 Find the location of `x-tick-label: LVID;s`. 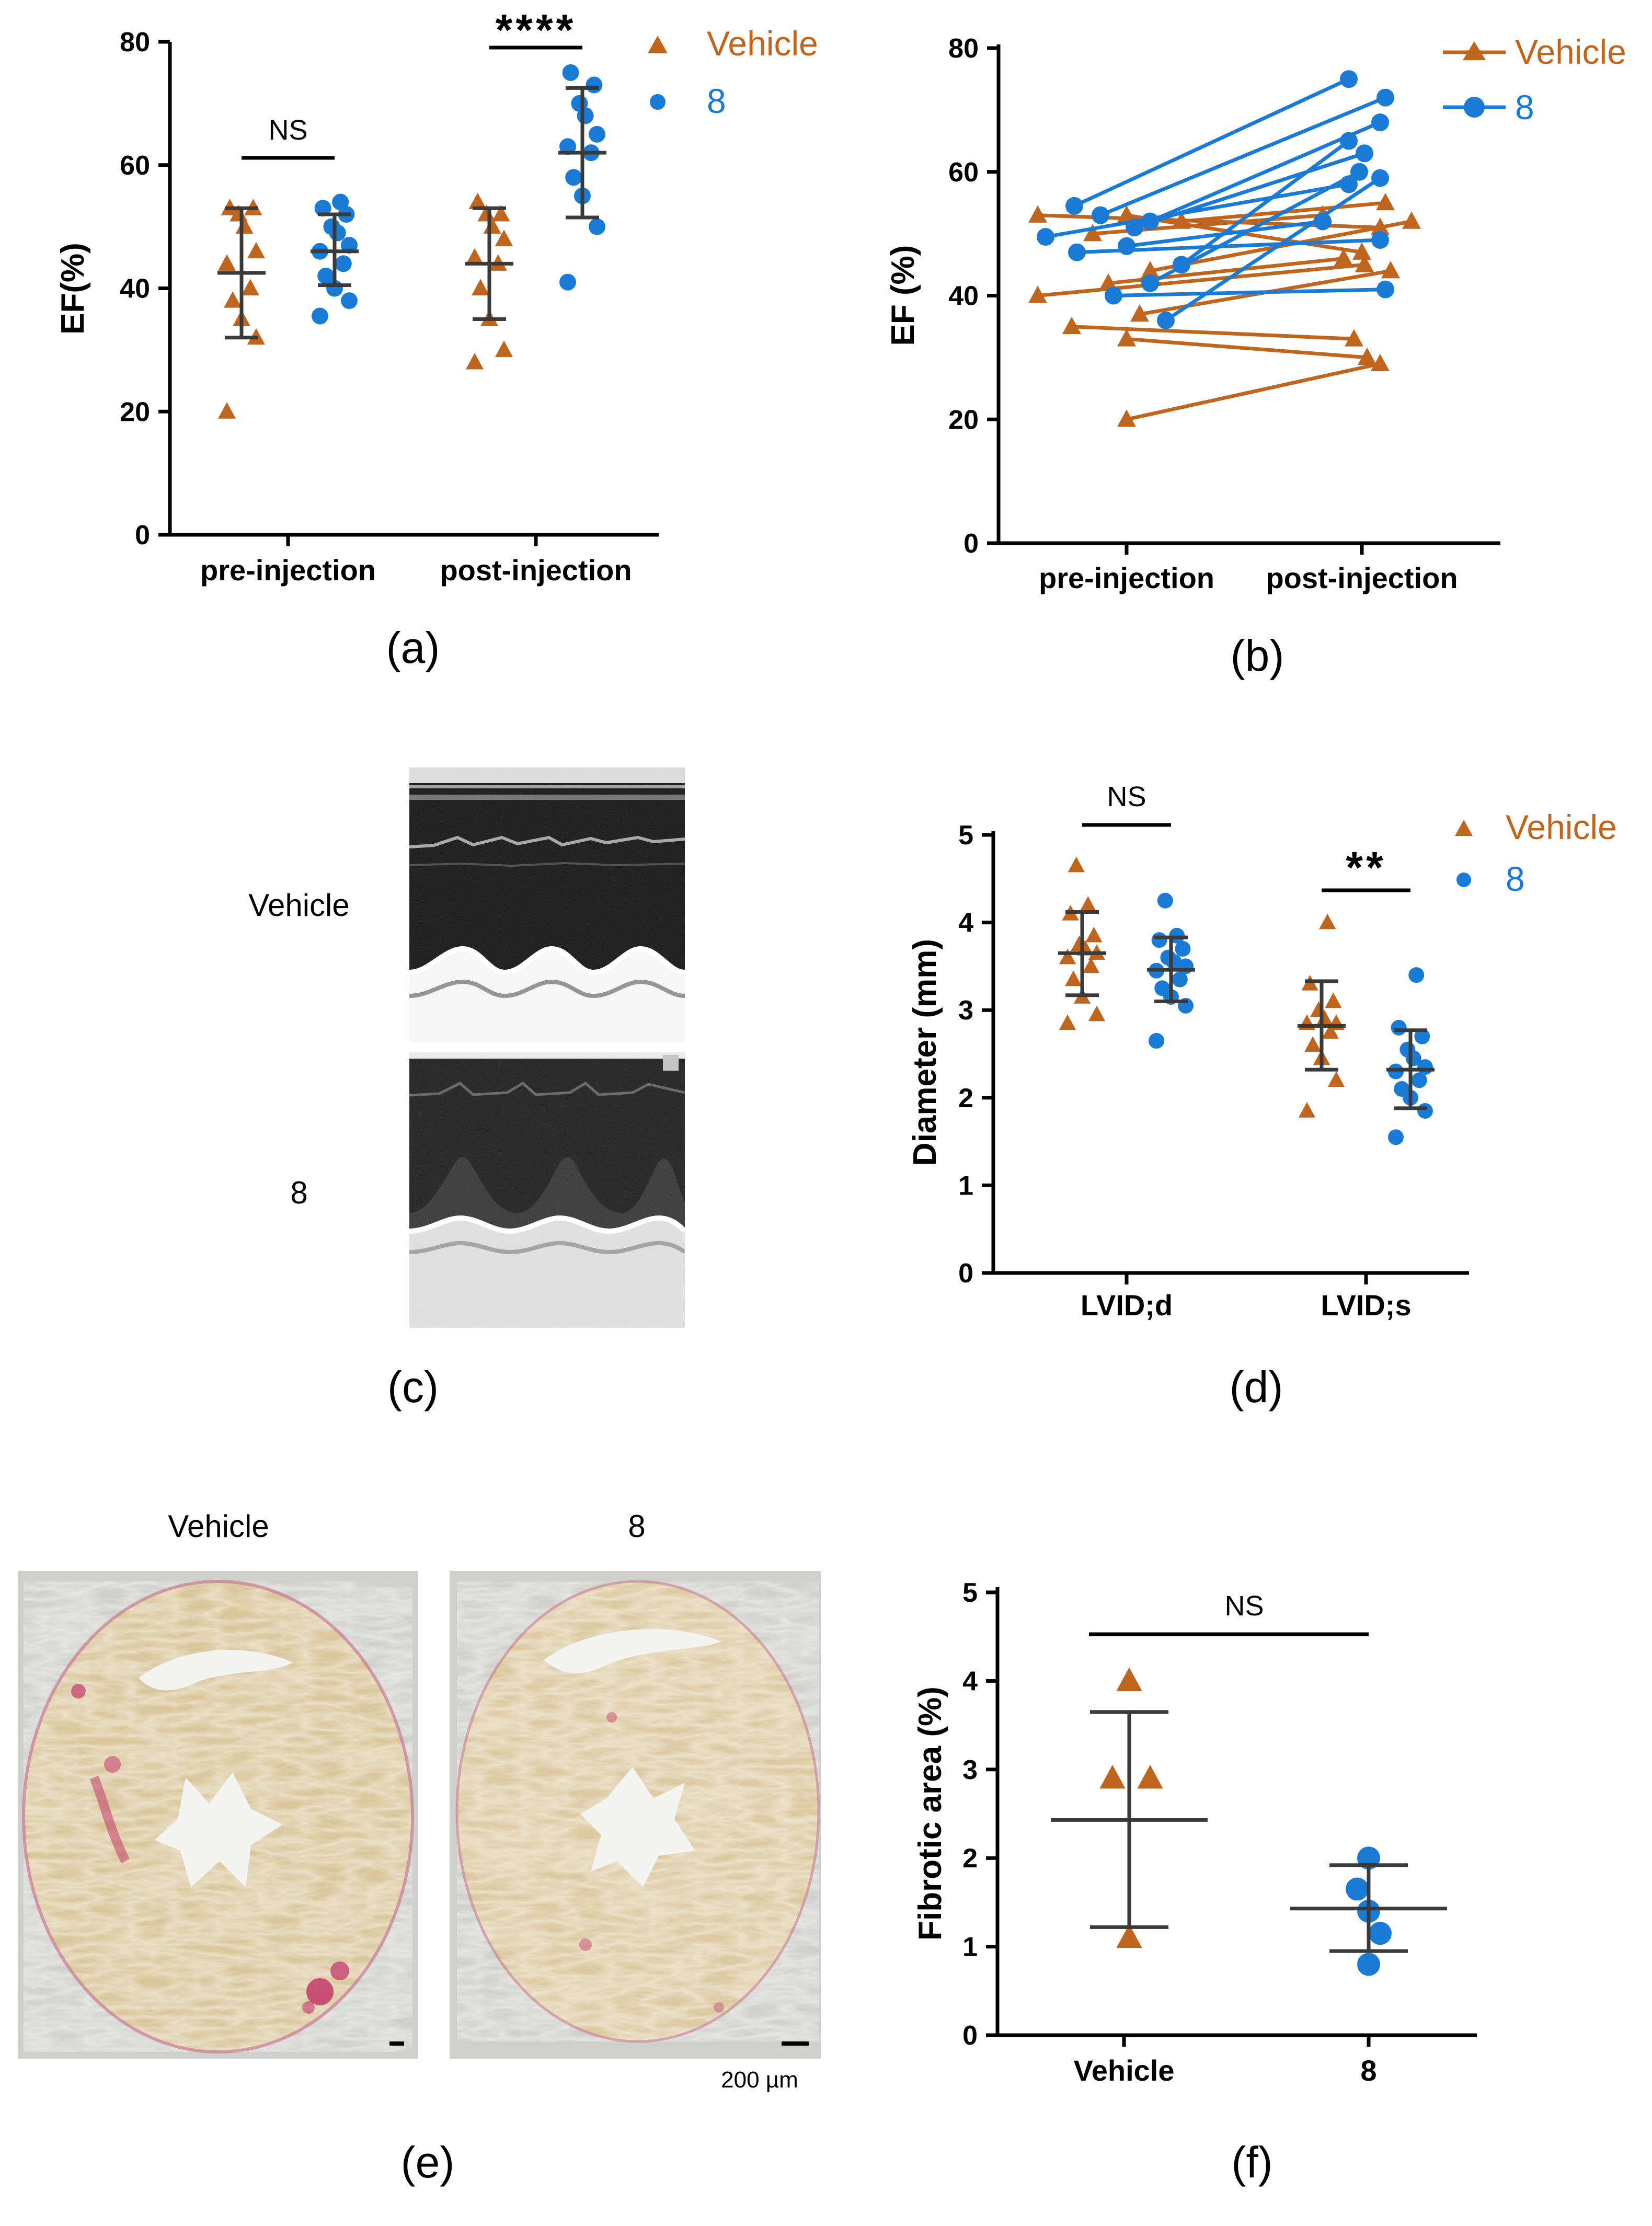

x-tick-label: LVID;s is located at coordinates (1366, 1305).